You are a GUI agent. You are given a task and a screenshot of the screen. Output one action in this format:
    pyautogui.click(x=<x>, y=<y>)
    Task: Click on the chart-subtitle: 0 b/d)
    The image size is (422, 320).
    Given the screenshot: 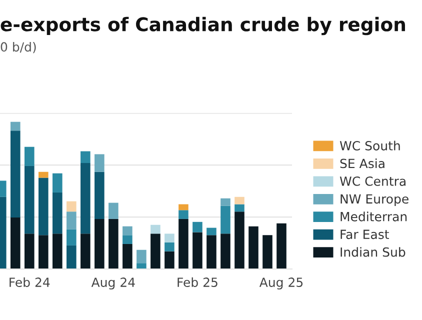 What is the action you would take?
    pyautogui.click(x=18, y=48)
    